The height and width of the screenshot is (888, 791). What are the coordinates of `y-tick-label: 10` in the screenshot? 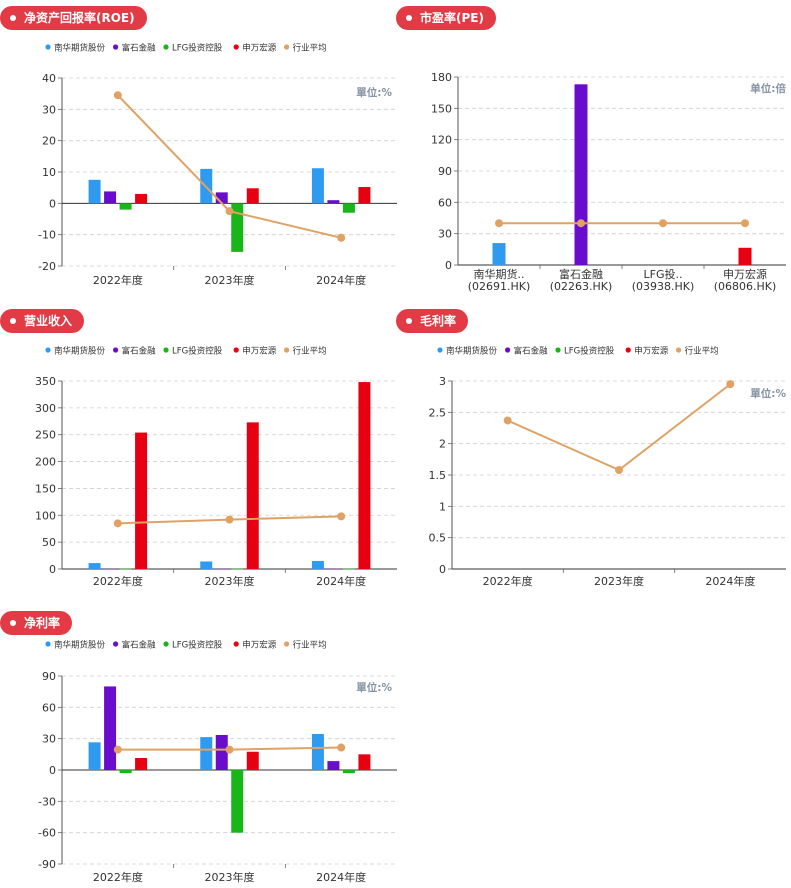 It's located at (49, 172).